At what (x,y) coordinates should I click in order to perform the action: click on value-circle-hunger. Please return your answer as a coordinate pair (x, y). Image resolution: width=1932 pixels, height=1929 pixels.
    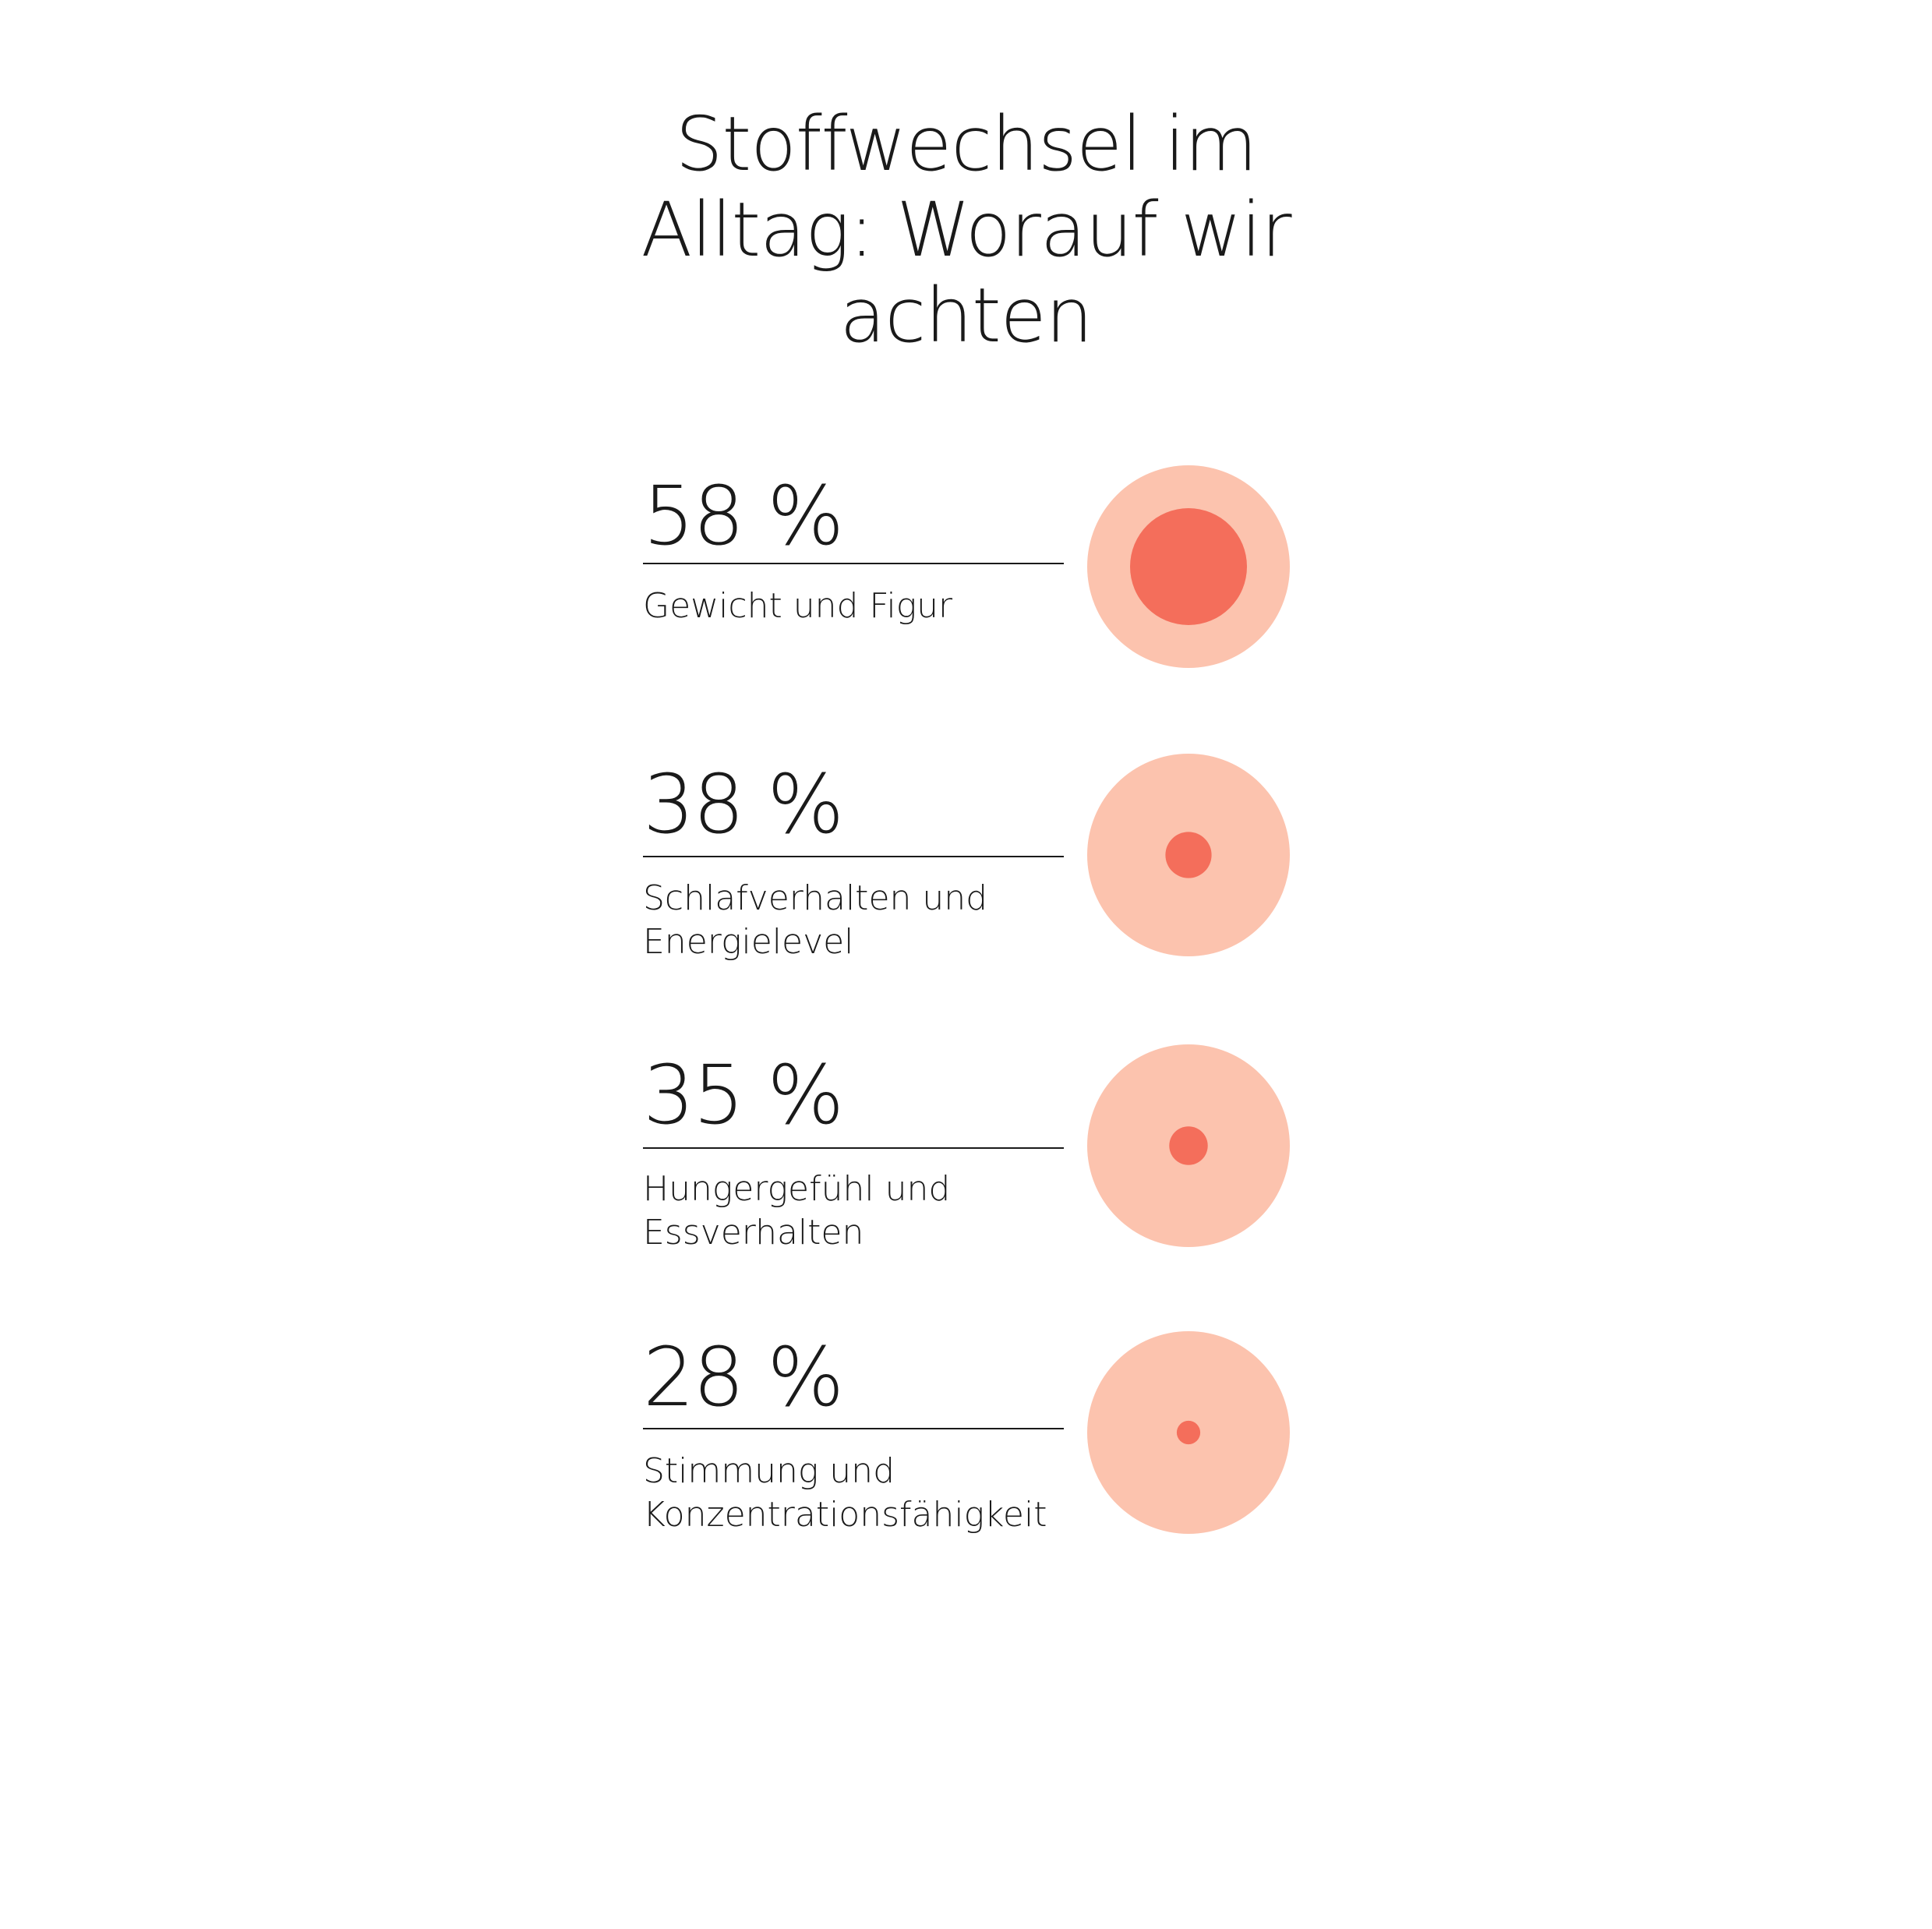
    Looking at the image, I should click on (1188, 1146).